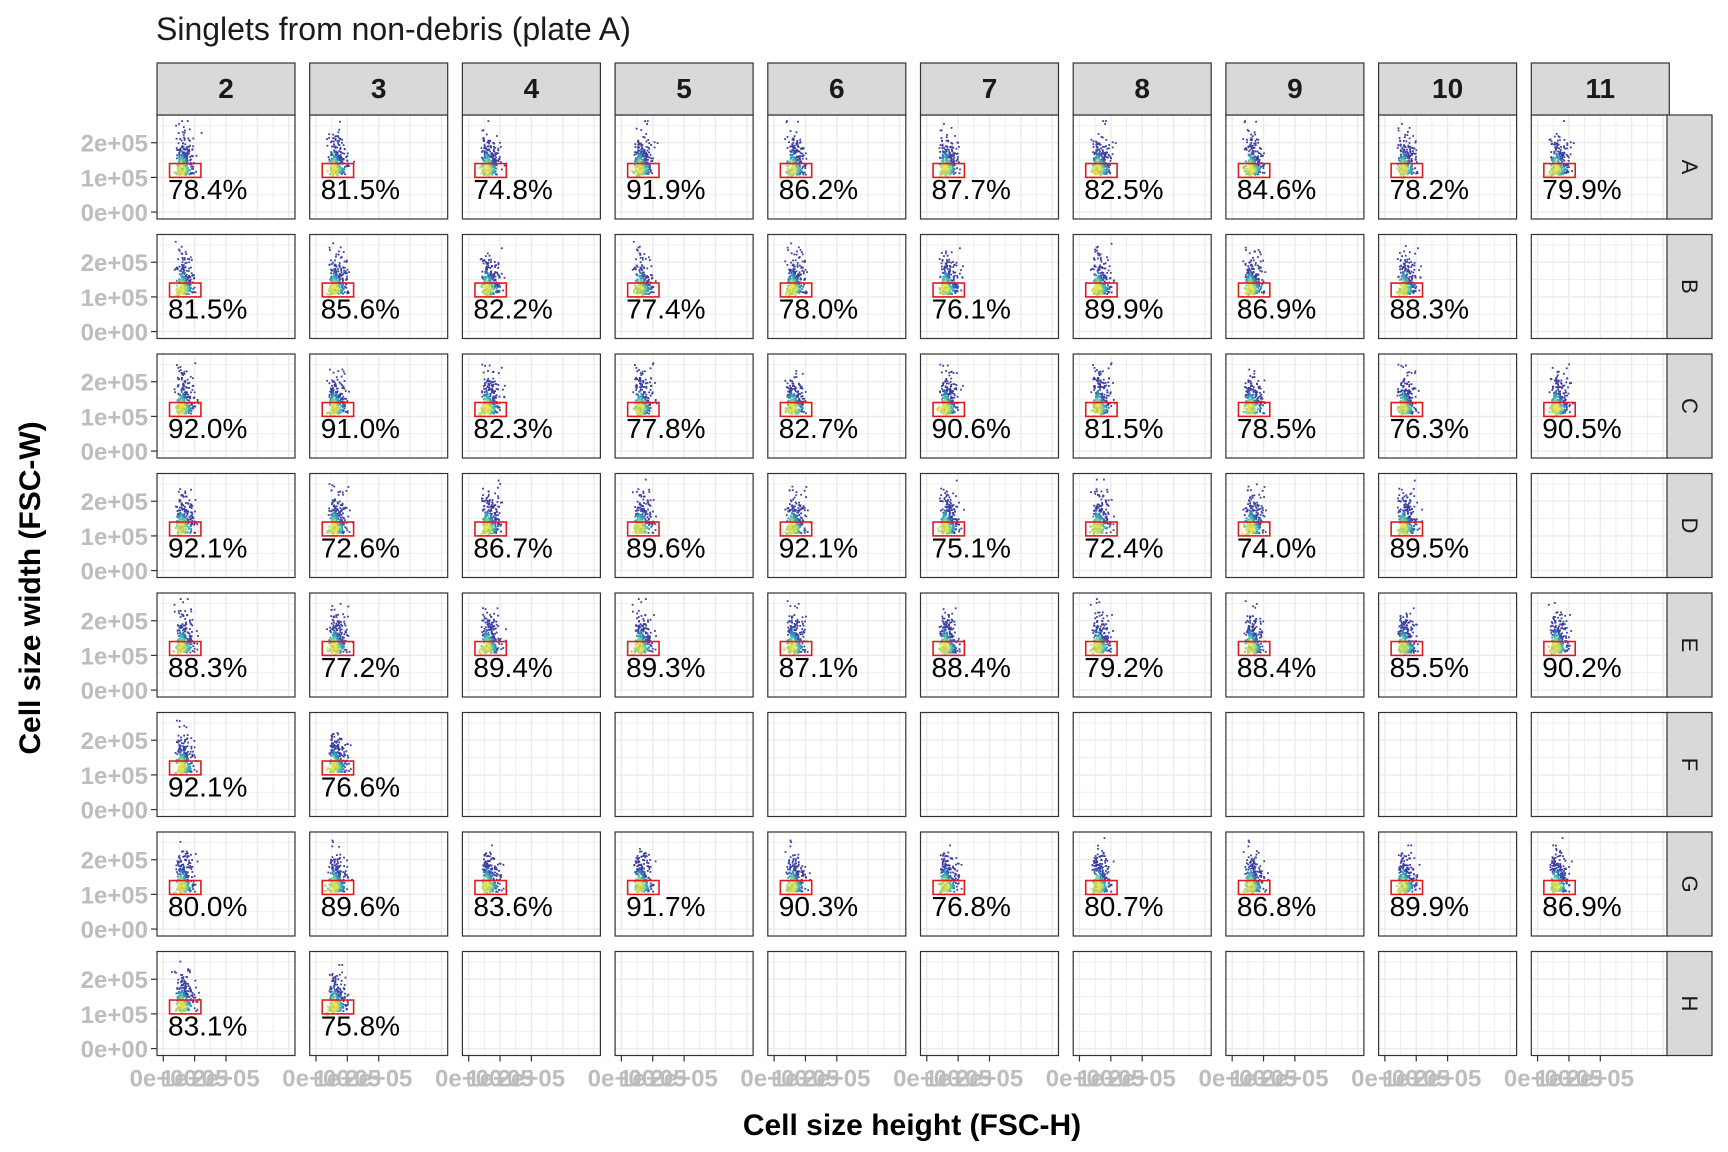  What do you see at coordinates (119, 776) in the screenshot?
I see `y-axis-row-F: 0e+00 1e+05 2e+05` at bounding box center [119, 776].